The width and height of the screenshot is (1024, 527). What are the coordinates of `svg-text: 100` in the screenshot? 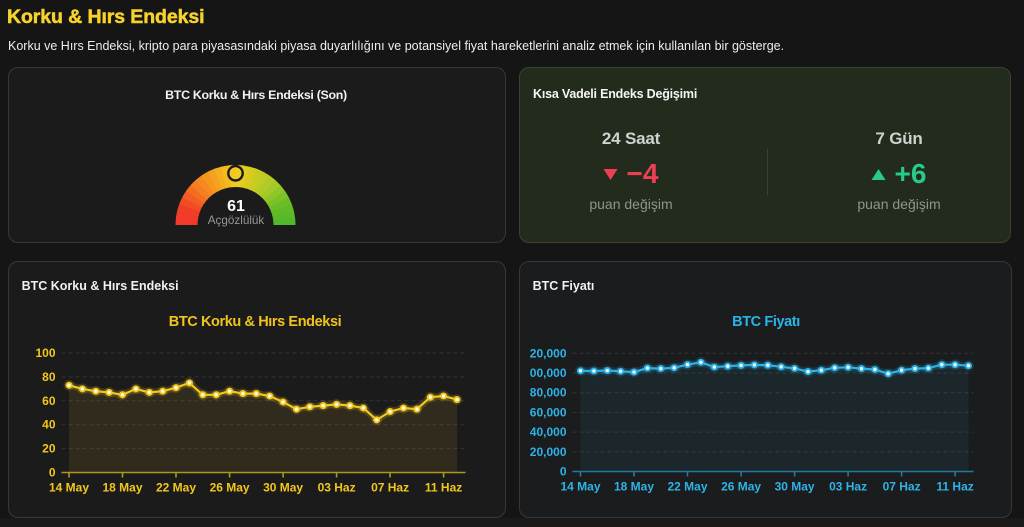 It's located at (45, 353).